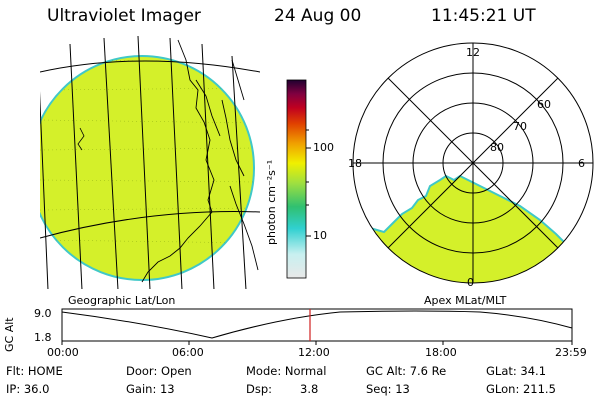 Image resolution: width=600 pixels, height=400 pixels. What do you see at coordinates (309, 389) in the screenshot?
I see `dsp-info-value: 3.8` at bounding box center [309, 389].